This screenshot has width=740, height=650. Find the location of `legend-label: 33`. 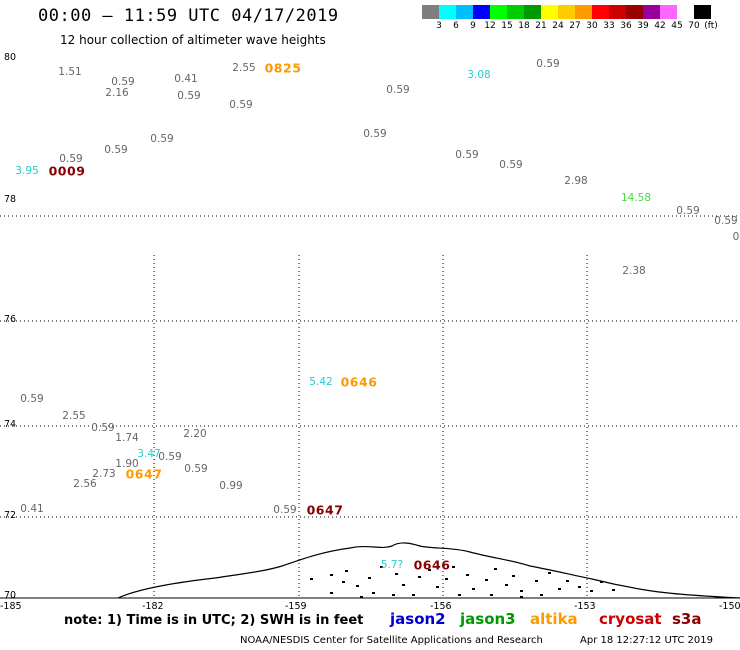

legend-label: 33 is located at coordinates (609, 26).